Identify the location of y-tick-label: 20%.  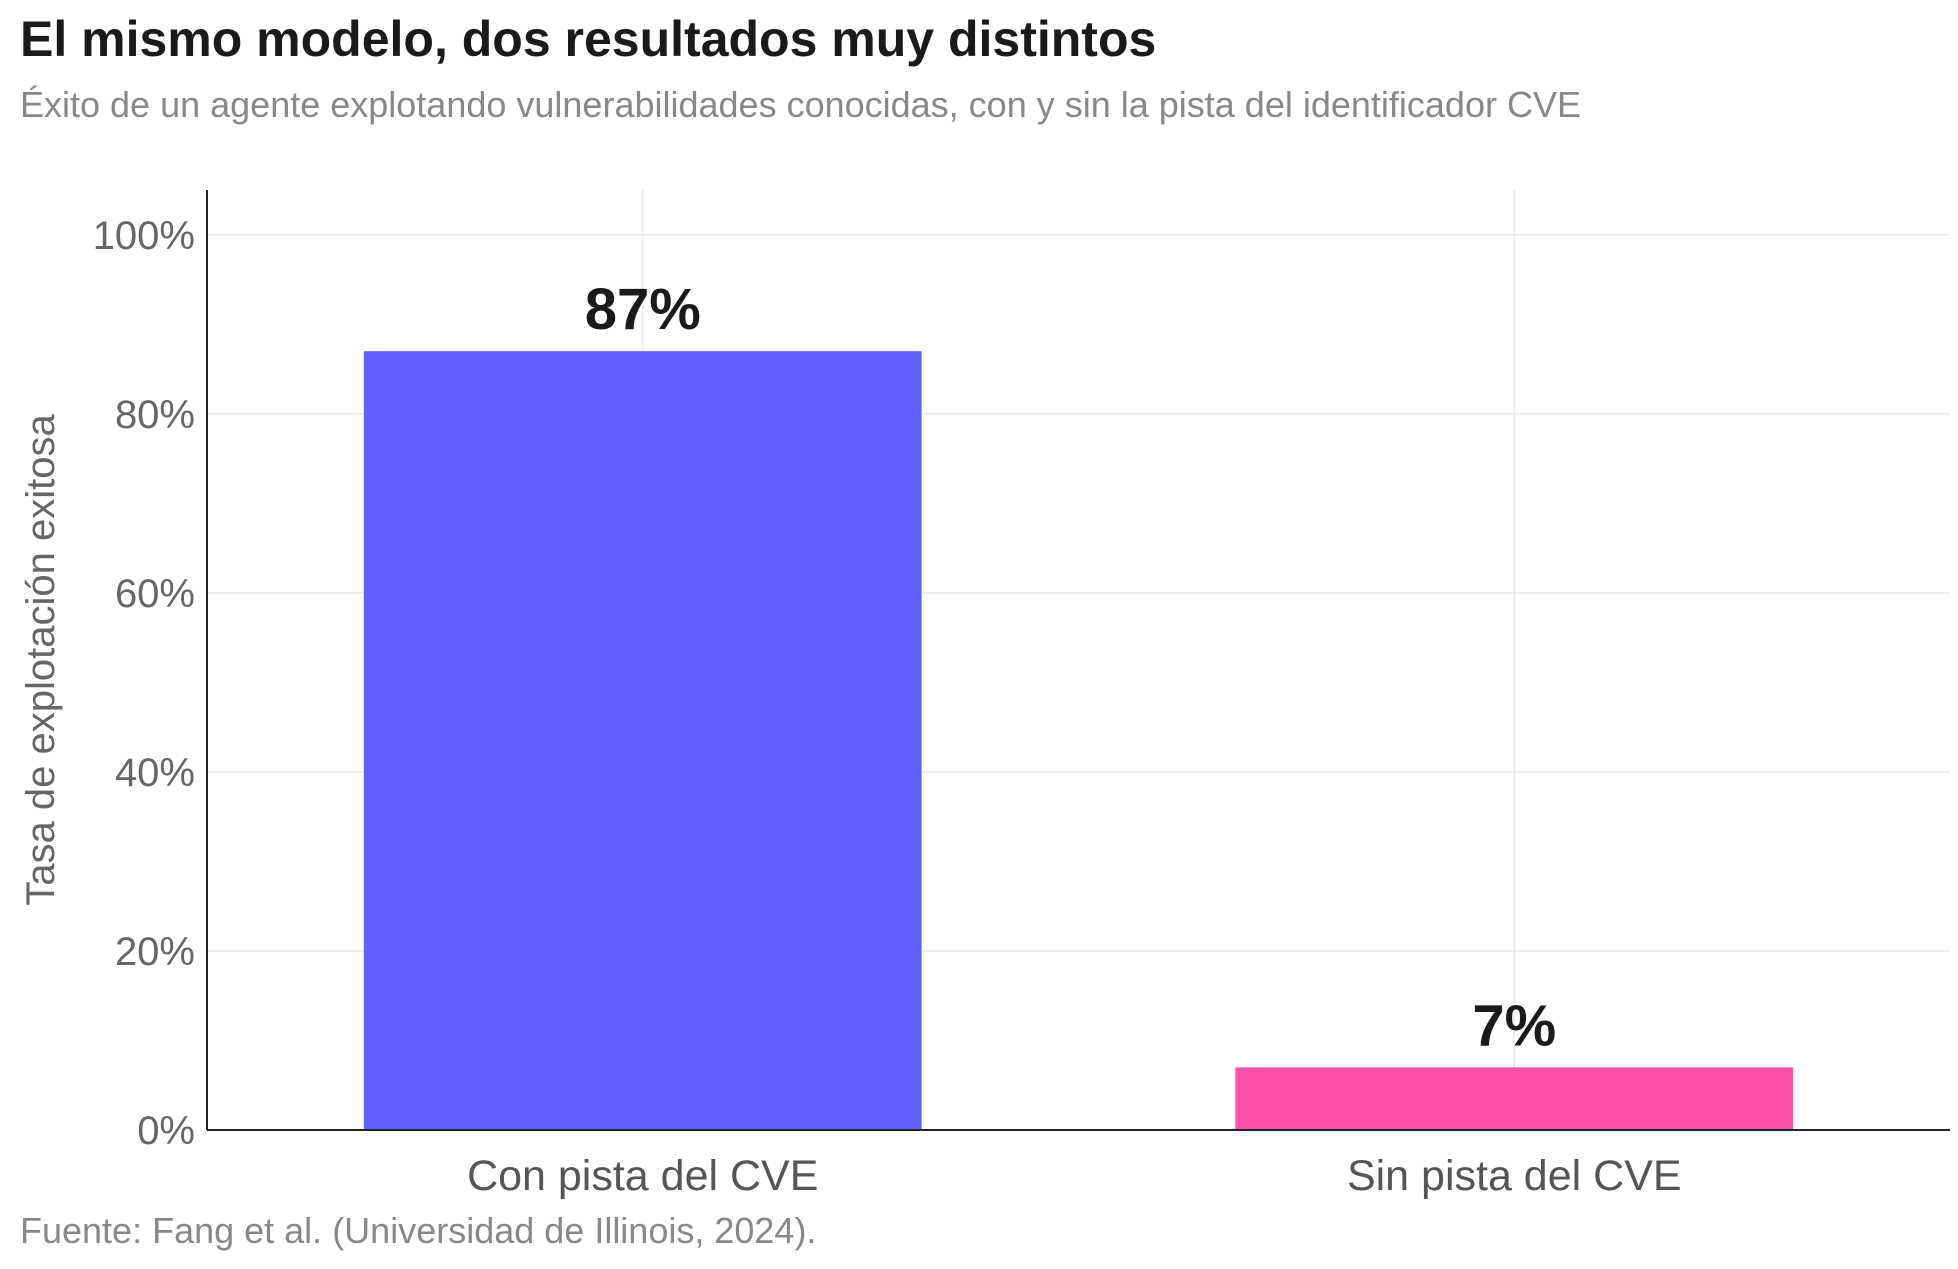
(155, 952).